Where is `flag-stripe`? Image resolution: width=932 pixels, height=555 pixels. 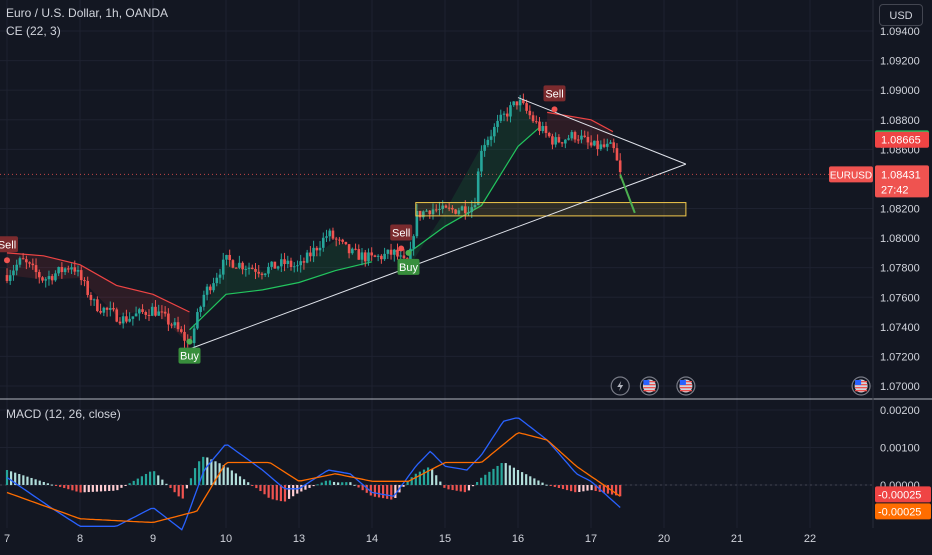
flag-stripe is located at coordinates (649, 388).